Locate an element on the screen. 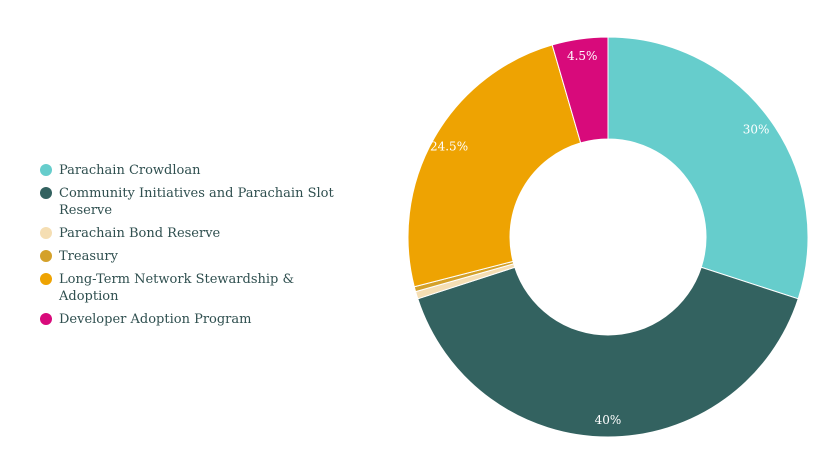  slice-value-label: 4.5% is located at coordinates (582, 56).